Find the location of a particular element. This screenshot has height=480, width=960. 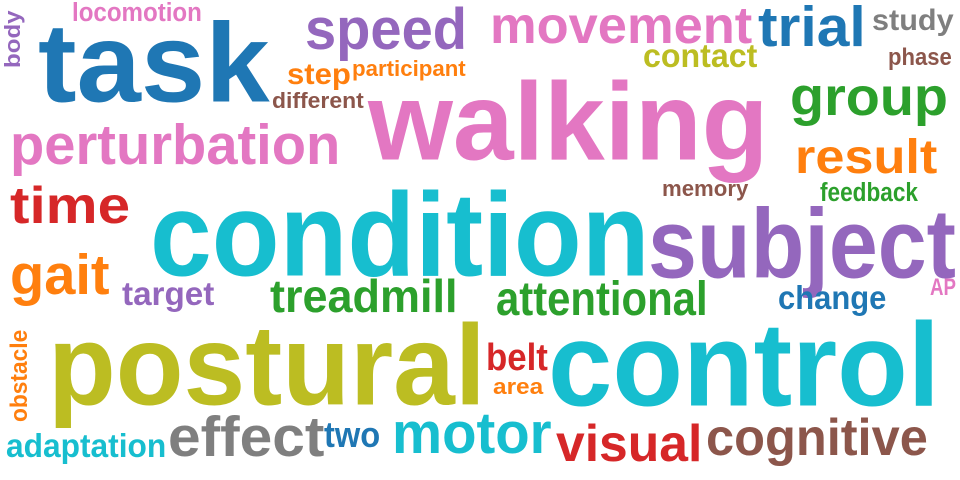

word-step: step is located at coordinates (319, 74).